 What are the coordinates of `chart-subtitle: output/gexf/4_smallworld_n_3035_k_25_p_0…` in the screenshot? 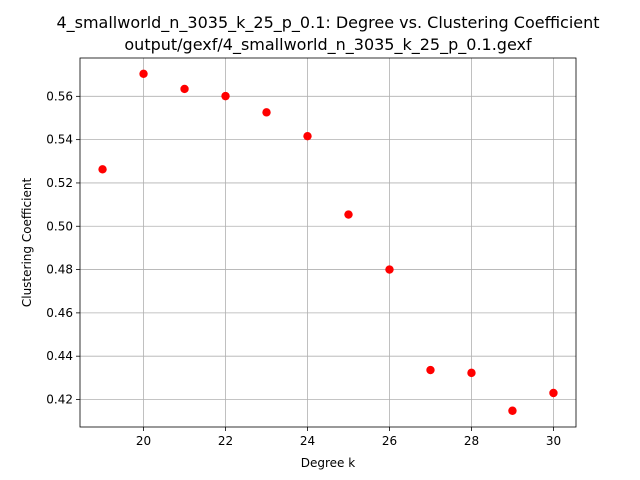 It's located at (328, 45).